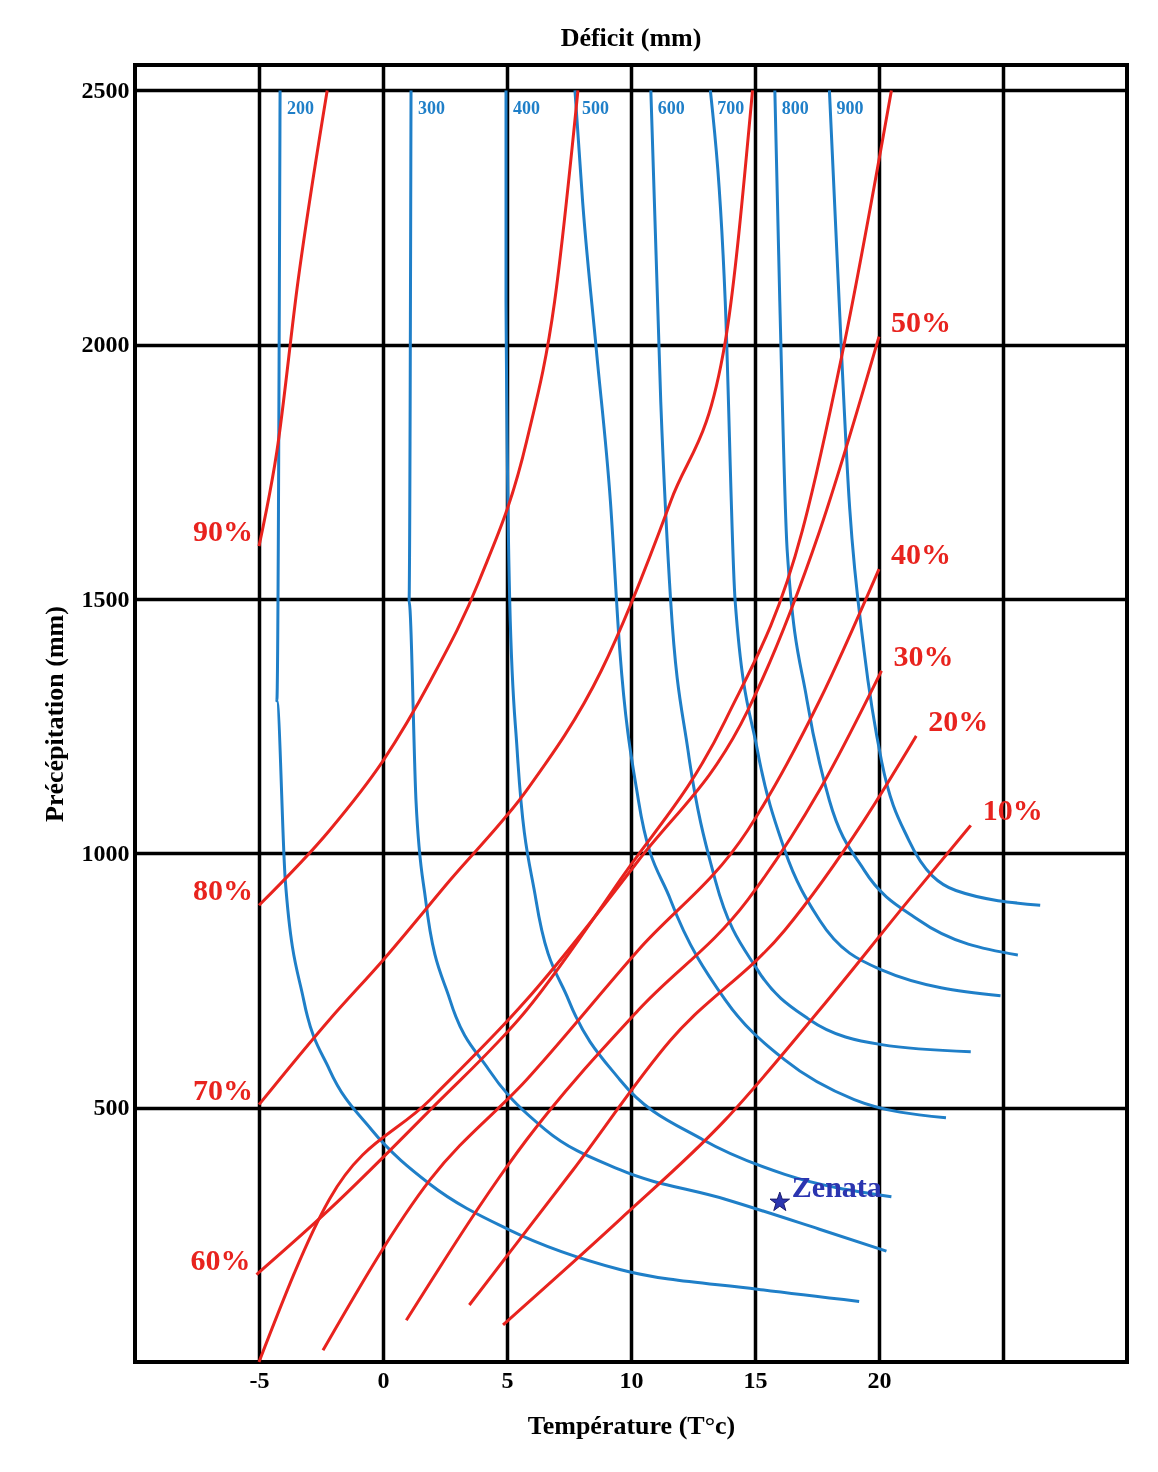  Describe the element at coordinates (795, 108) in the screenshot. I see `series-label: 800` at that location.